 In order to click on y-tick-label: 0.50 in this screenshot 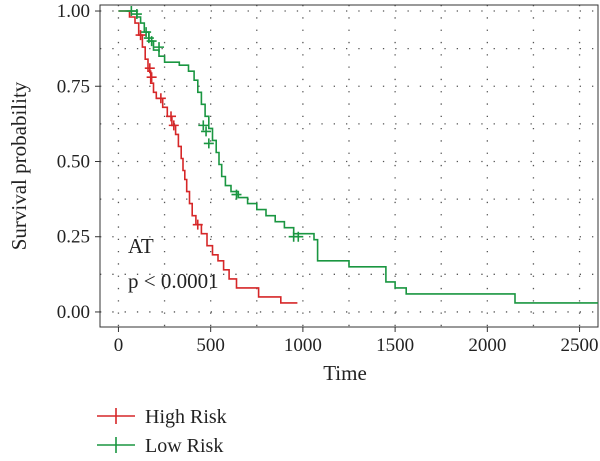, I will do `click(73, 161)`.